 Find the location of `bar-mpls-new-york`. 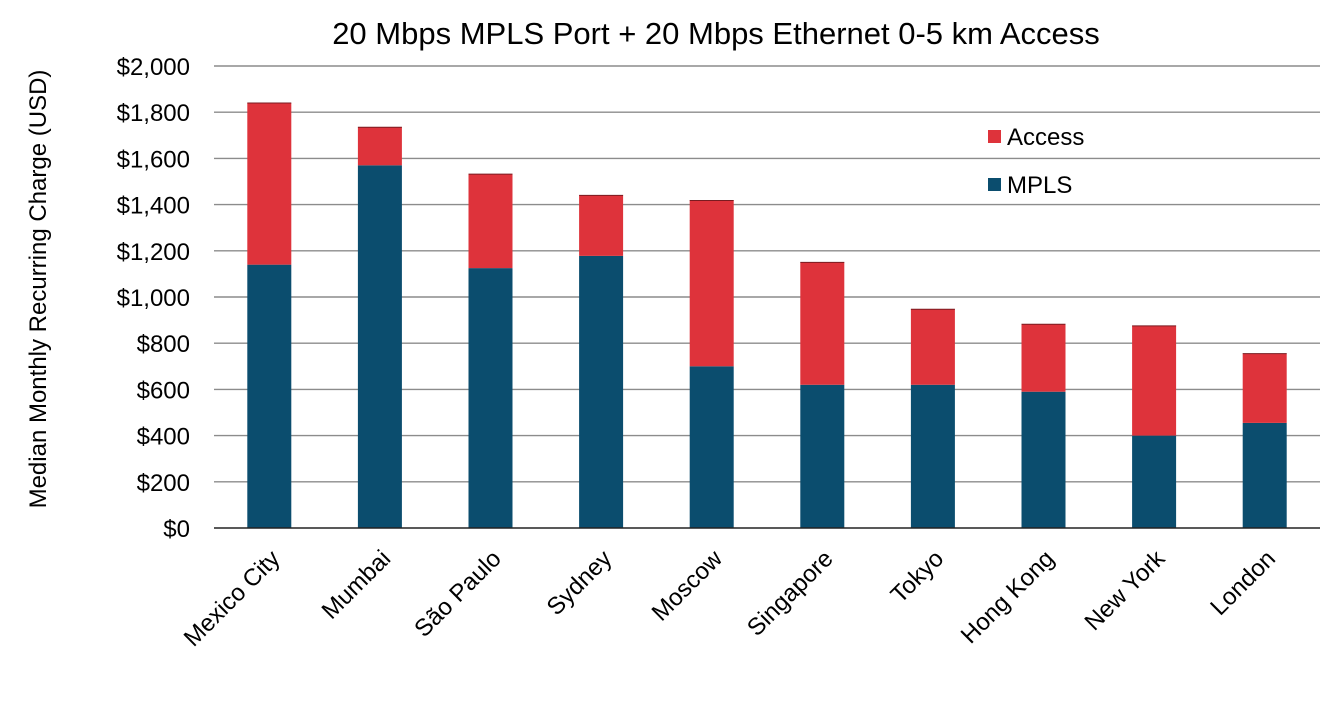

bar-mpls-new-york is located at coordinates (1154, 481).